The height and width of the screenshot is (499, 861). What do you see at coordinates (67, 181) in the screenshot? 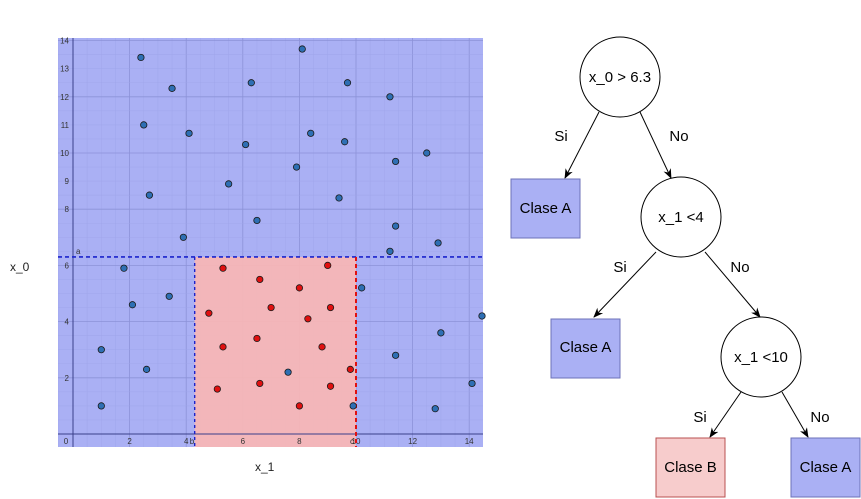
I see `y-tick-label: 9` at bounding box center [67, 181].